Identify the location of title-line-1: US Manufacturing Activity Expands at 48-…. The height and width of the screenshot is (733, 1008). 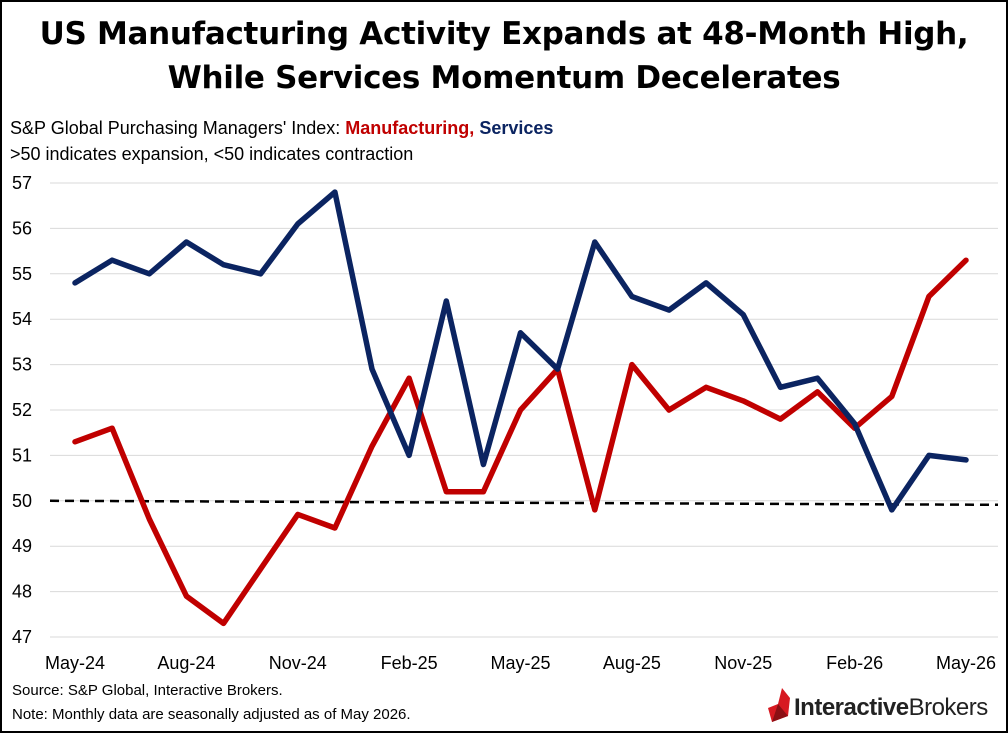
(504, 34).